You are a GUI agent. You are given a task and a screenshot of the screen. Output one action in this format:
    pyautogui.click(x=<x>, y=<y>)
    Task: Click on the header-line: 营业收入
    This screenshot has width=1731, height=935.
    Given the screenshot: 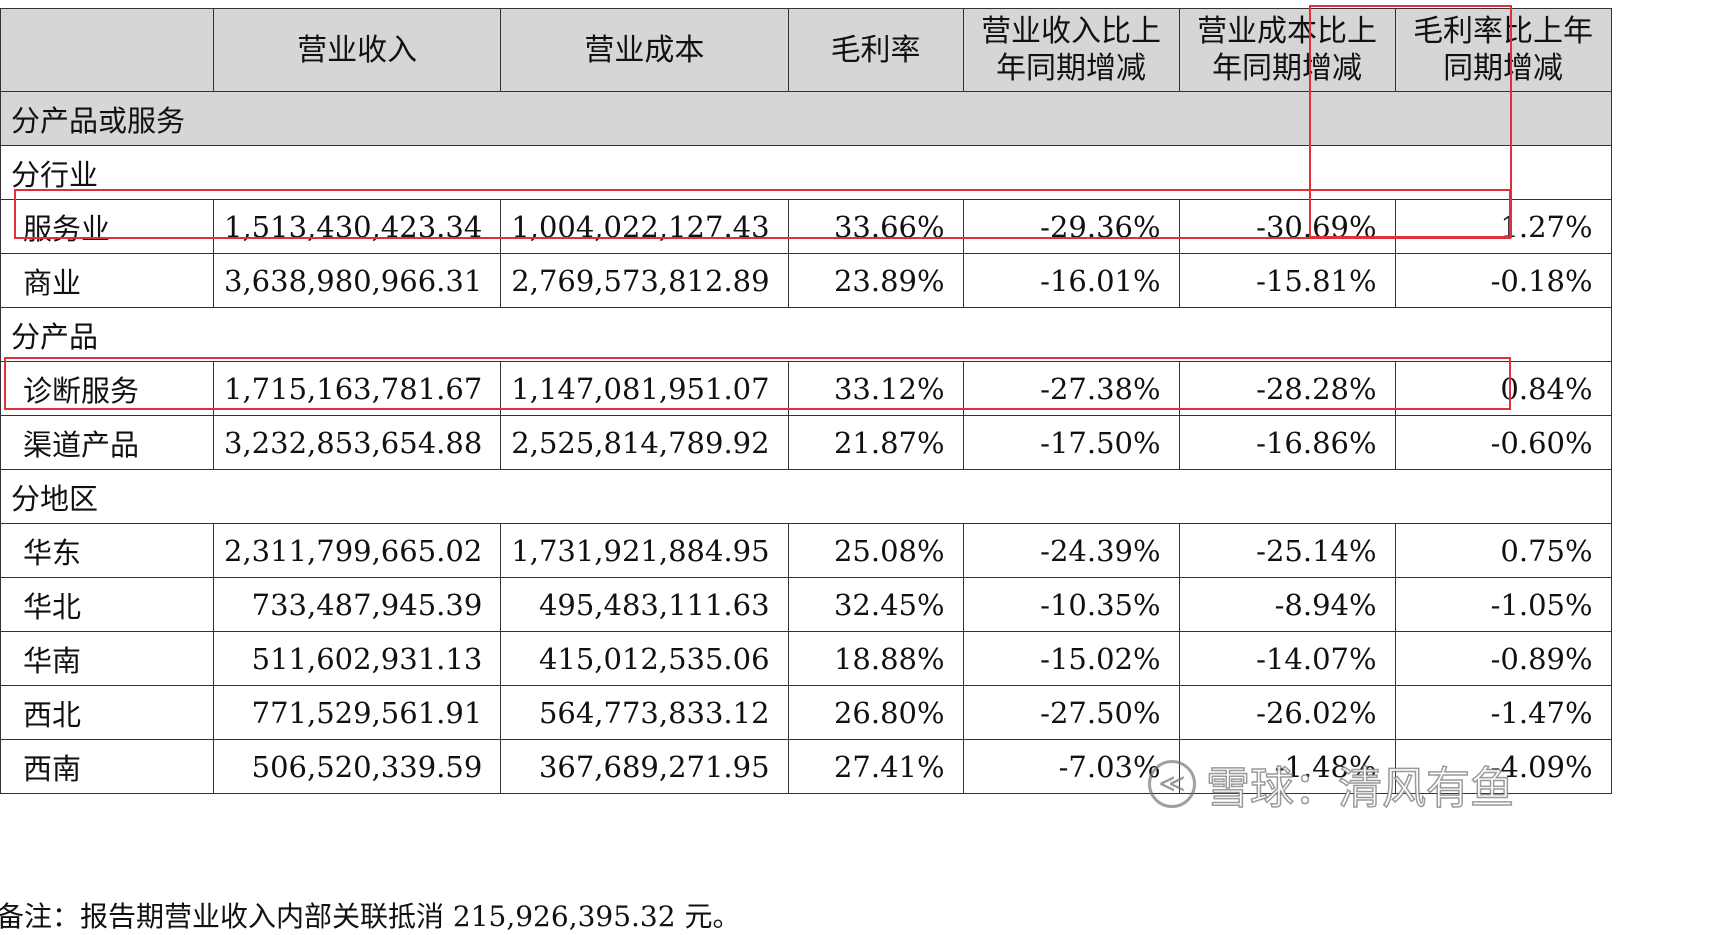 What is the action you would take?
    pyautogui.click(x=357, y=50)
    